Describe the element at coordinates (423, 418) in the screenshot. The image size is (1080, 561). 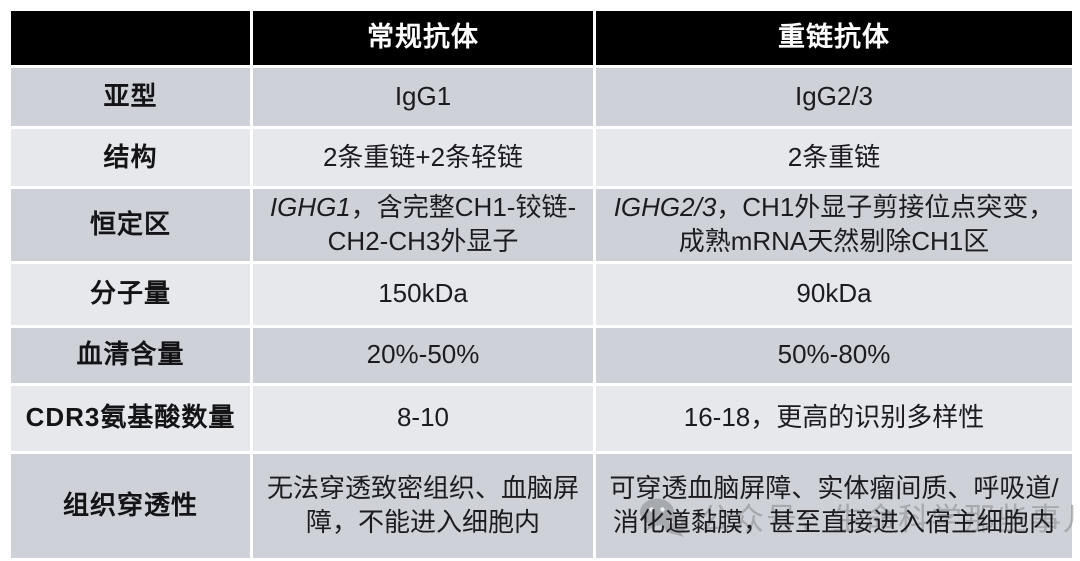
I see `cell-cdr3-conventional: 8-10` at that location.